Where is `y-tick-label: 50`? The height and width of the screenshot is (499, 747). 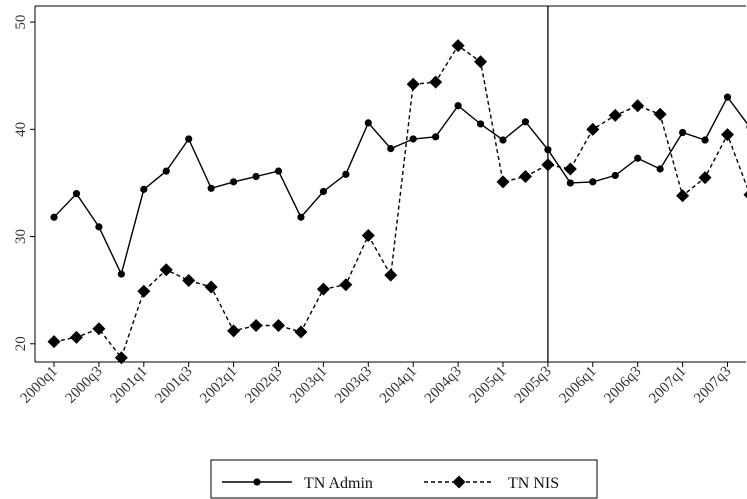
y-tick-label: 50 is located at coordinates (21, 22).